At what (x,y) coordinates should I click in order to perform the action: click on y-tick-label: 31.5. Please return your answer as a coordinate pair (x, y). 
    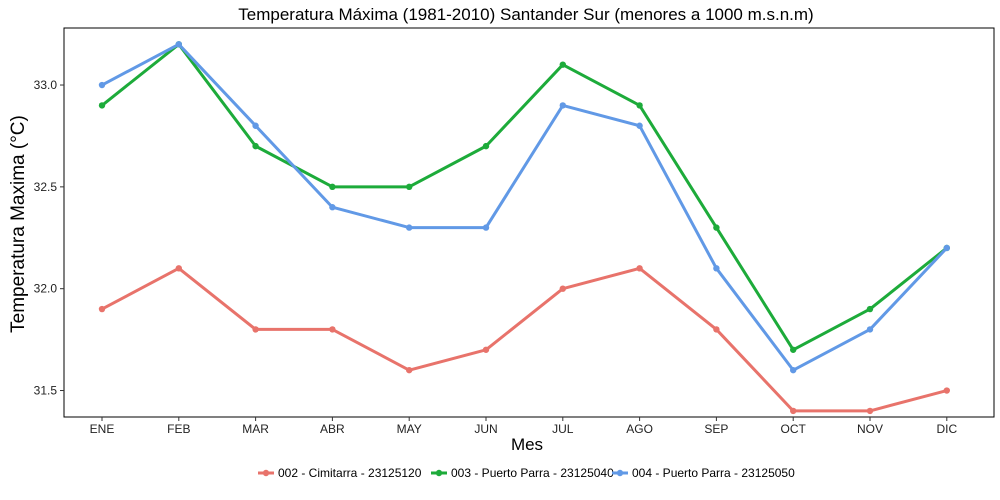
    Looking at the image, I should click on (46, 391).